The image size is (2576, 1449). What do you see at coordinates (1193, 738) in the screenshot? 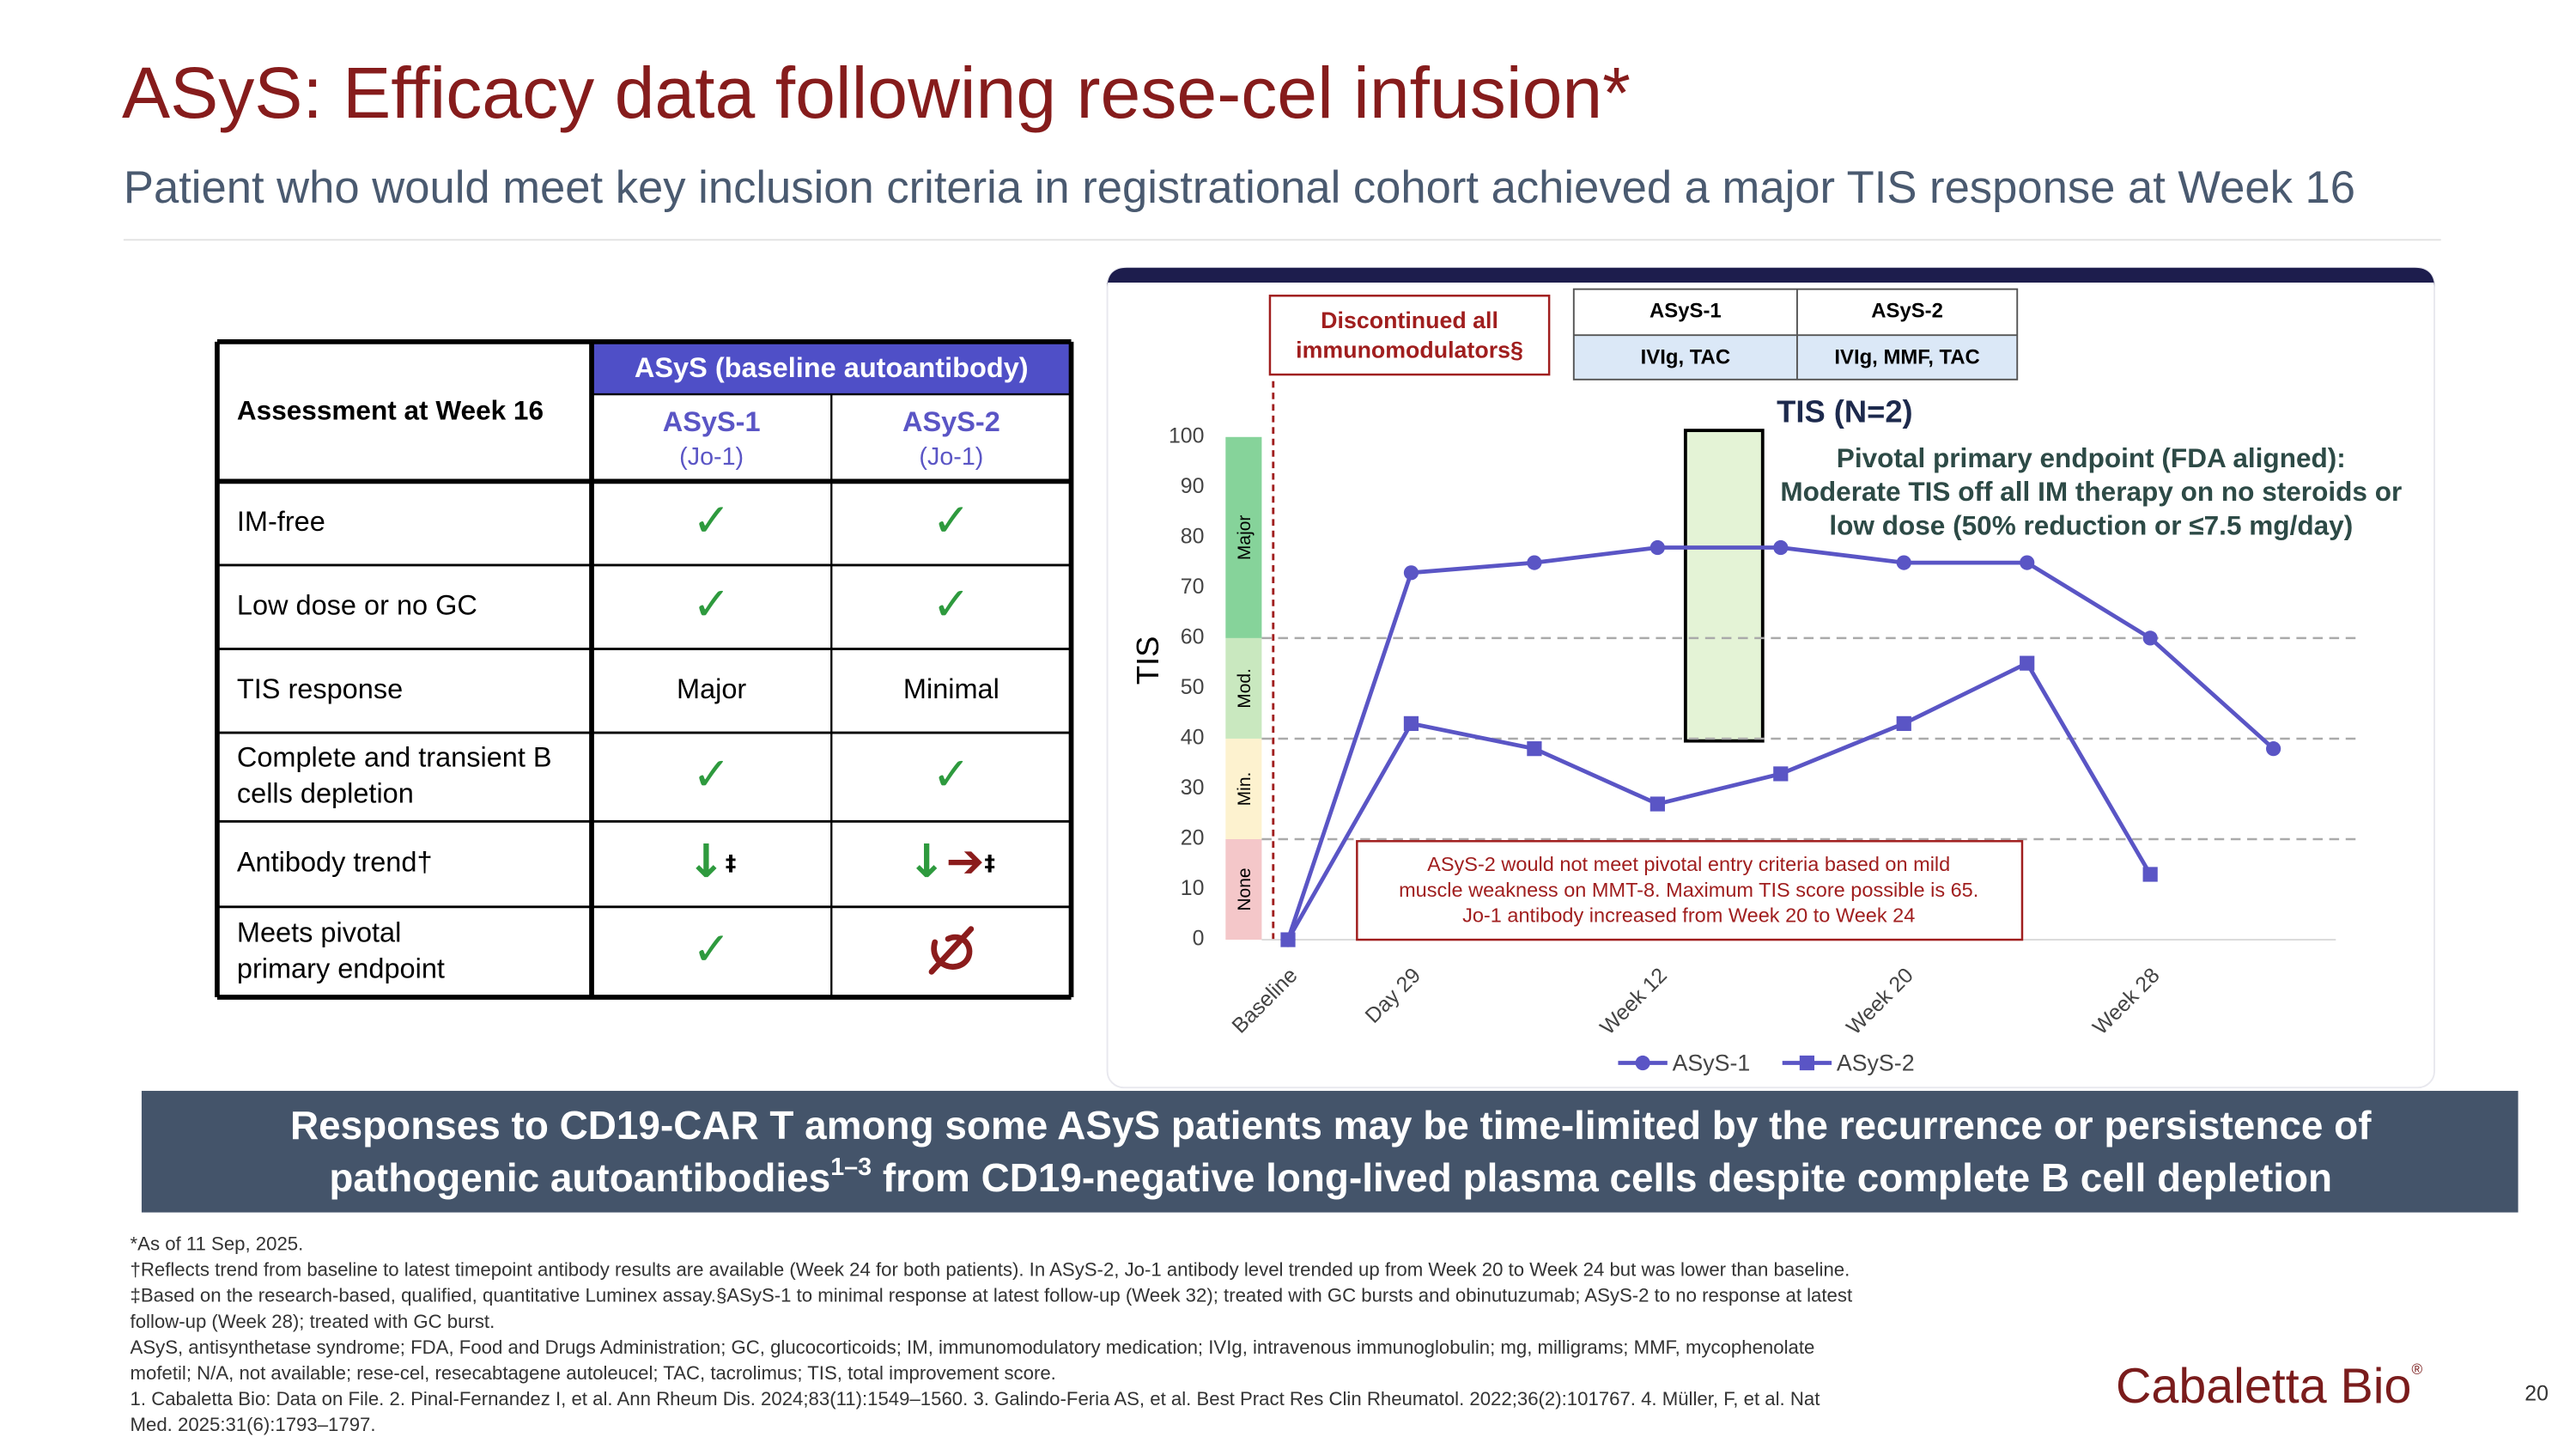
I see `y-tick-label: 40` at bounding box center [1193, 738].